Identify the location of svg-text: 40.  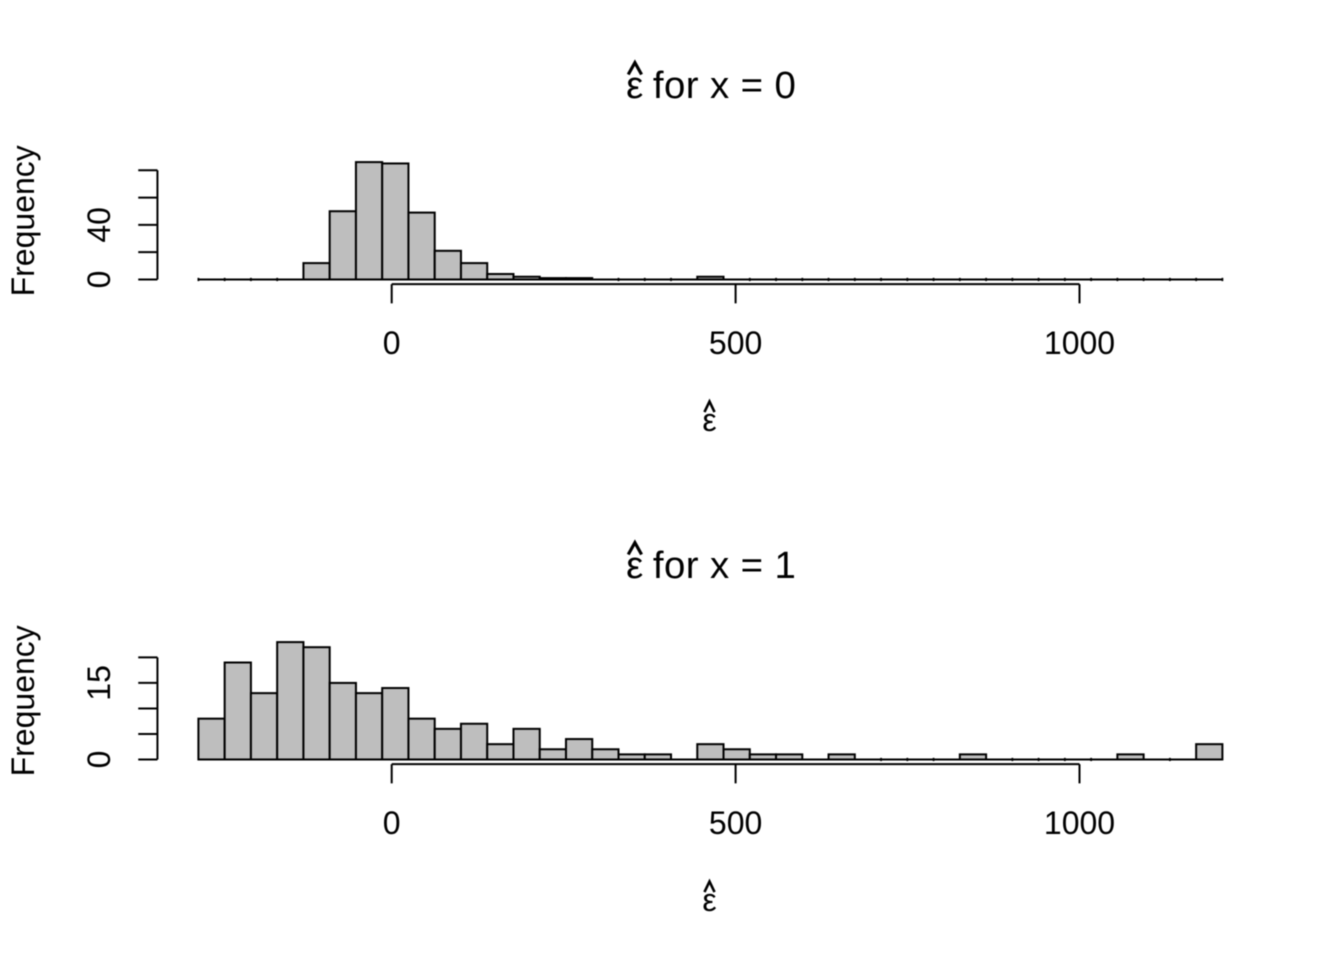
(99, 225).